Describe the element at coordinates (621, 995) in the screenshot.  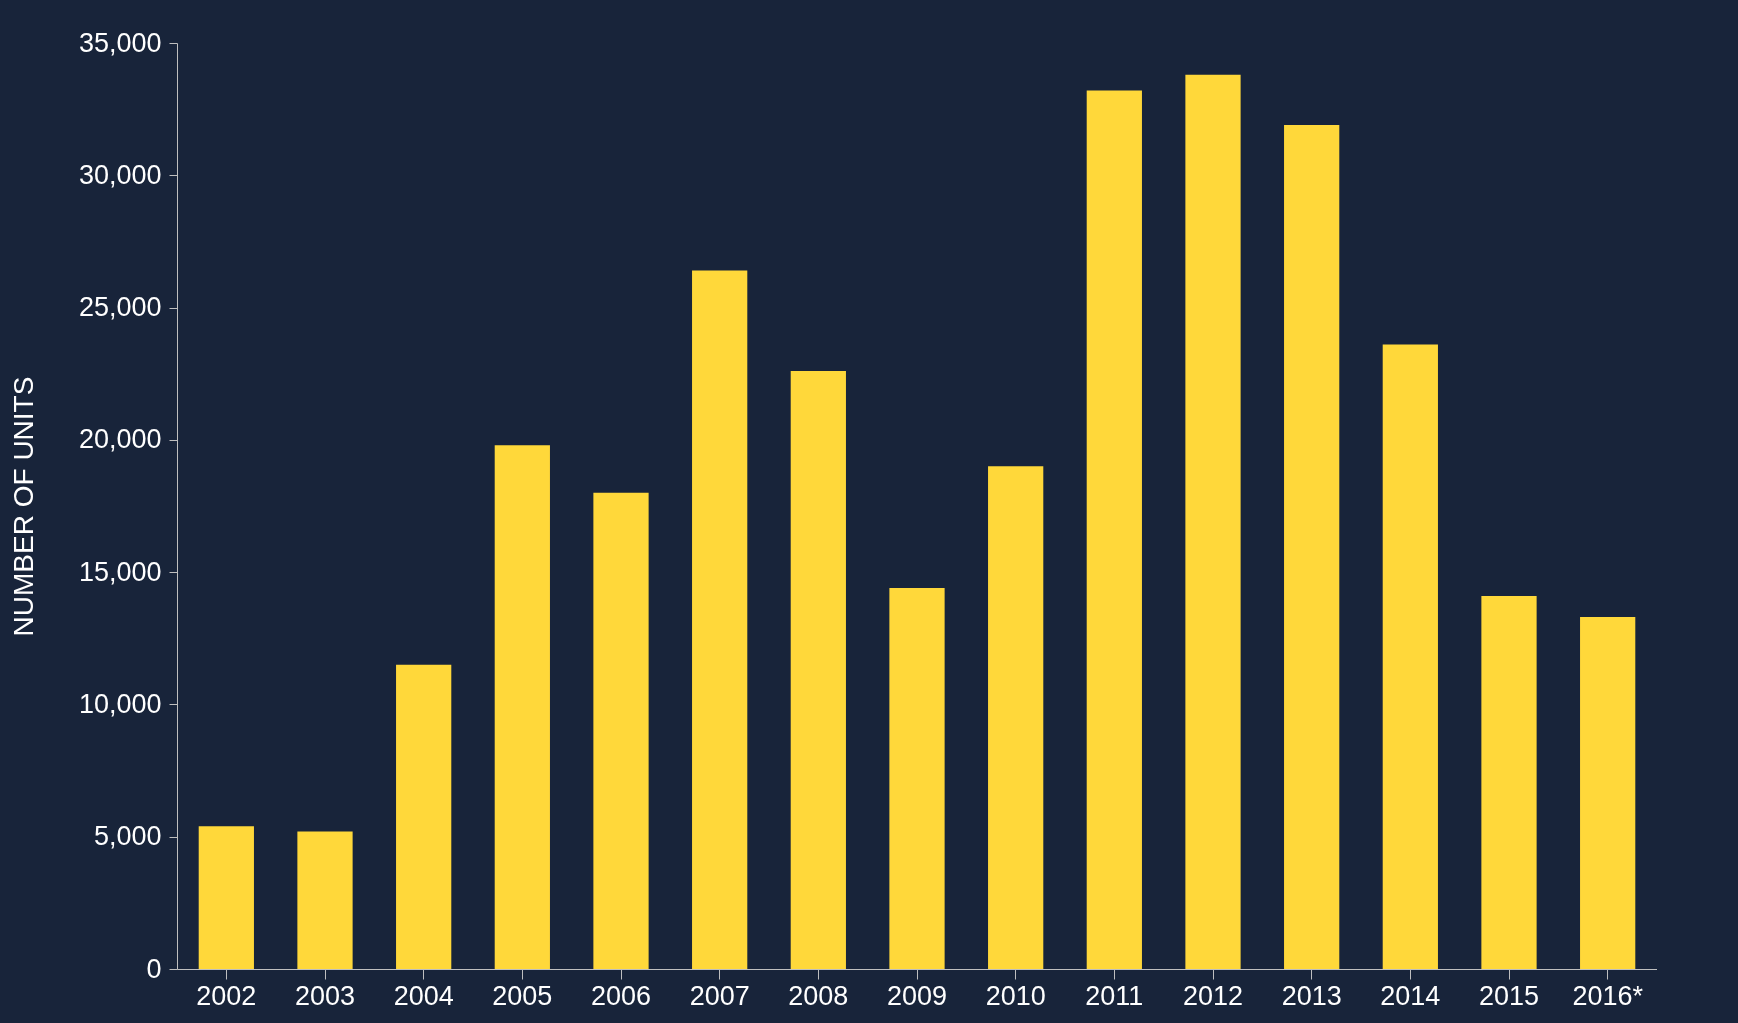
I see `x-tick-label: 2006` at that location.